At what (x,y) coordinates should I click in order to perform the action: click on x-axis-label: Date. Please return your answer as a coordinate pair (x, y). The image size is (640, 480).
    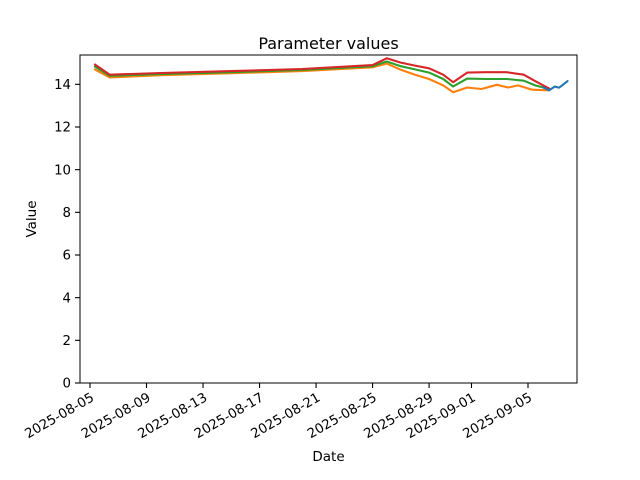
    Looking at the image, I should click on (328, 457).